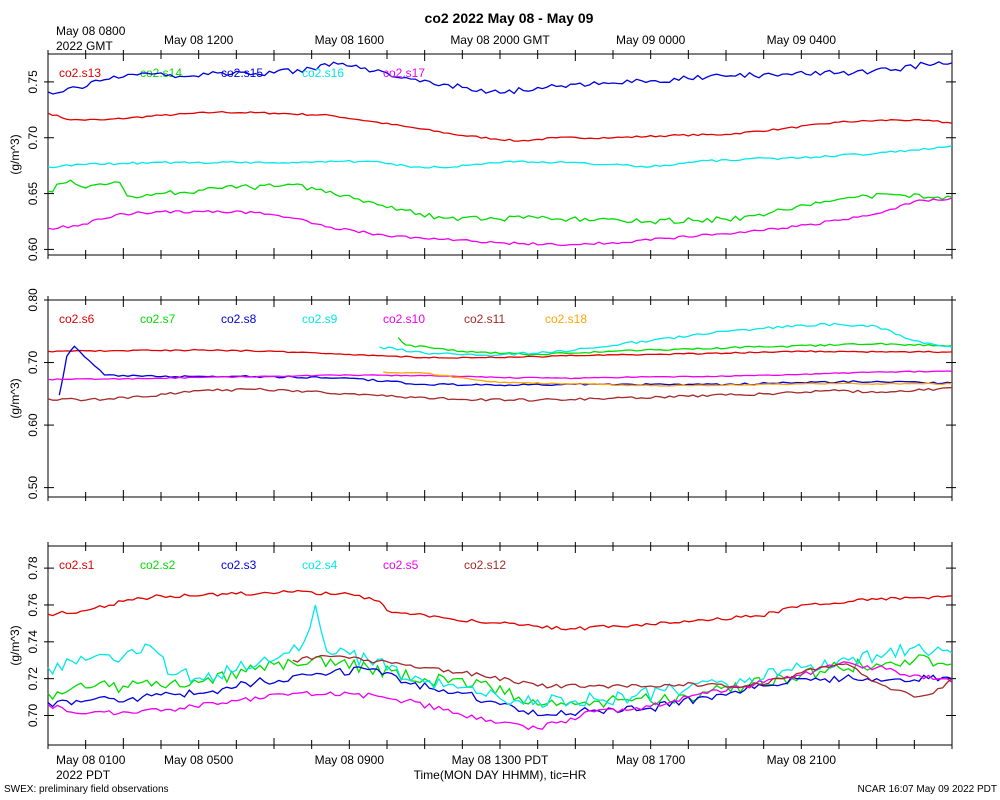 The image size is (1000, 800). Describe the element at coordinates (404, 319) in the screenshot. I see `legend-label-co2-s10: co2.s10` at that location.